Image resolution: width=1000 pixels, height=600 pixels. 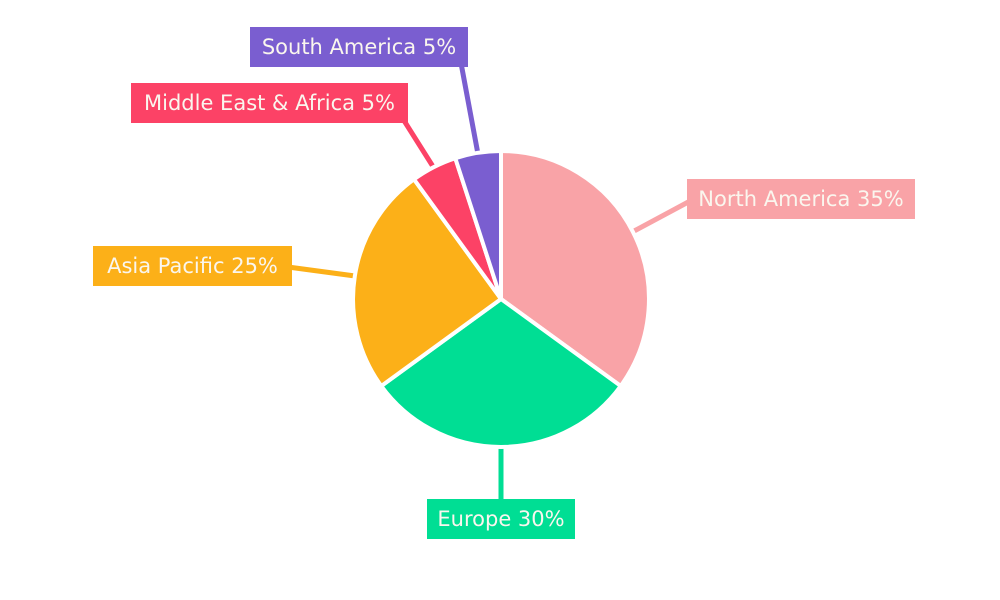 I want to click on pie-slice-south-america, so click(x=478, y=224).